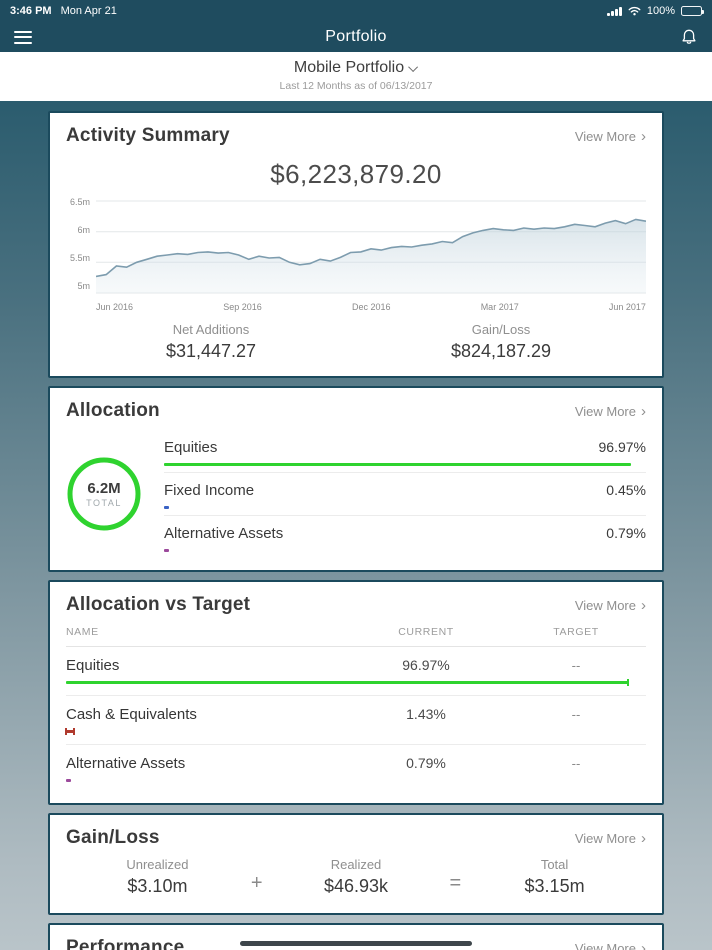 The height and width of the screenshot is (950, 712). I want to click on plus-operator: +, so click(256, 882).